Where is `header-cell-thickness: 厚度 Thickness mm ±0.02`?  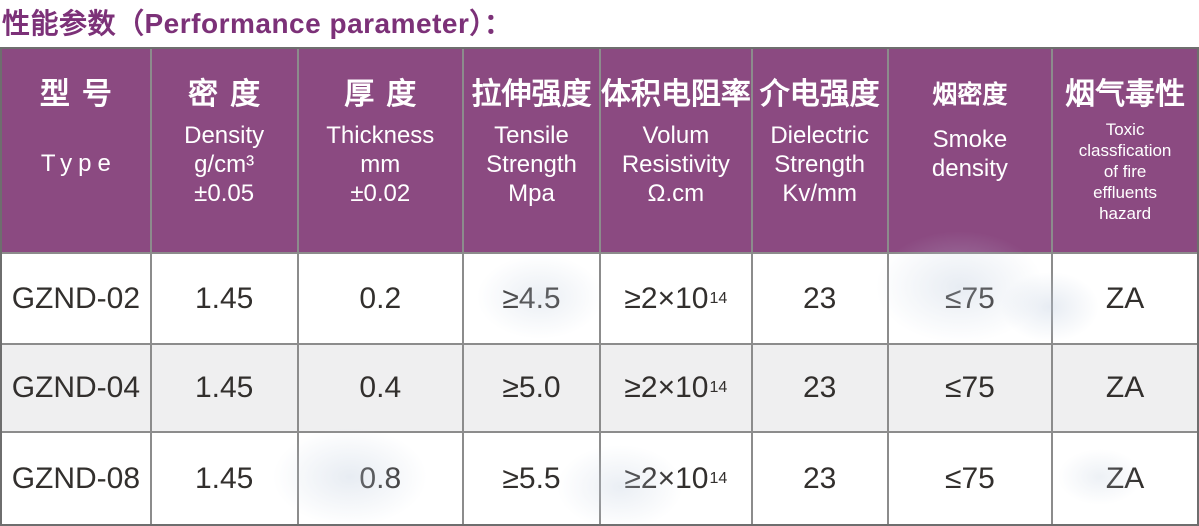
header-cell-thickness: 厚度 Thickness mm ±0.02 is located at coordinates (380, 151).